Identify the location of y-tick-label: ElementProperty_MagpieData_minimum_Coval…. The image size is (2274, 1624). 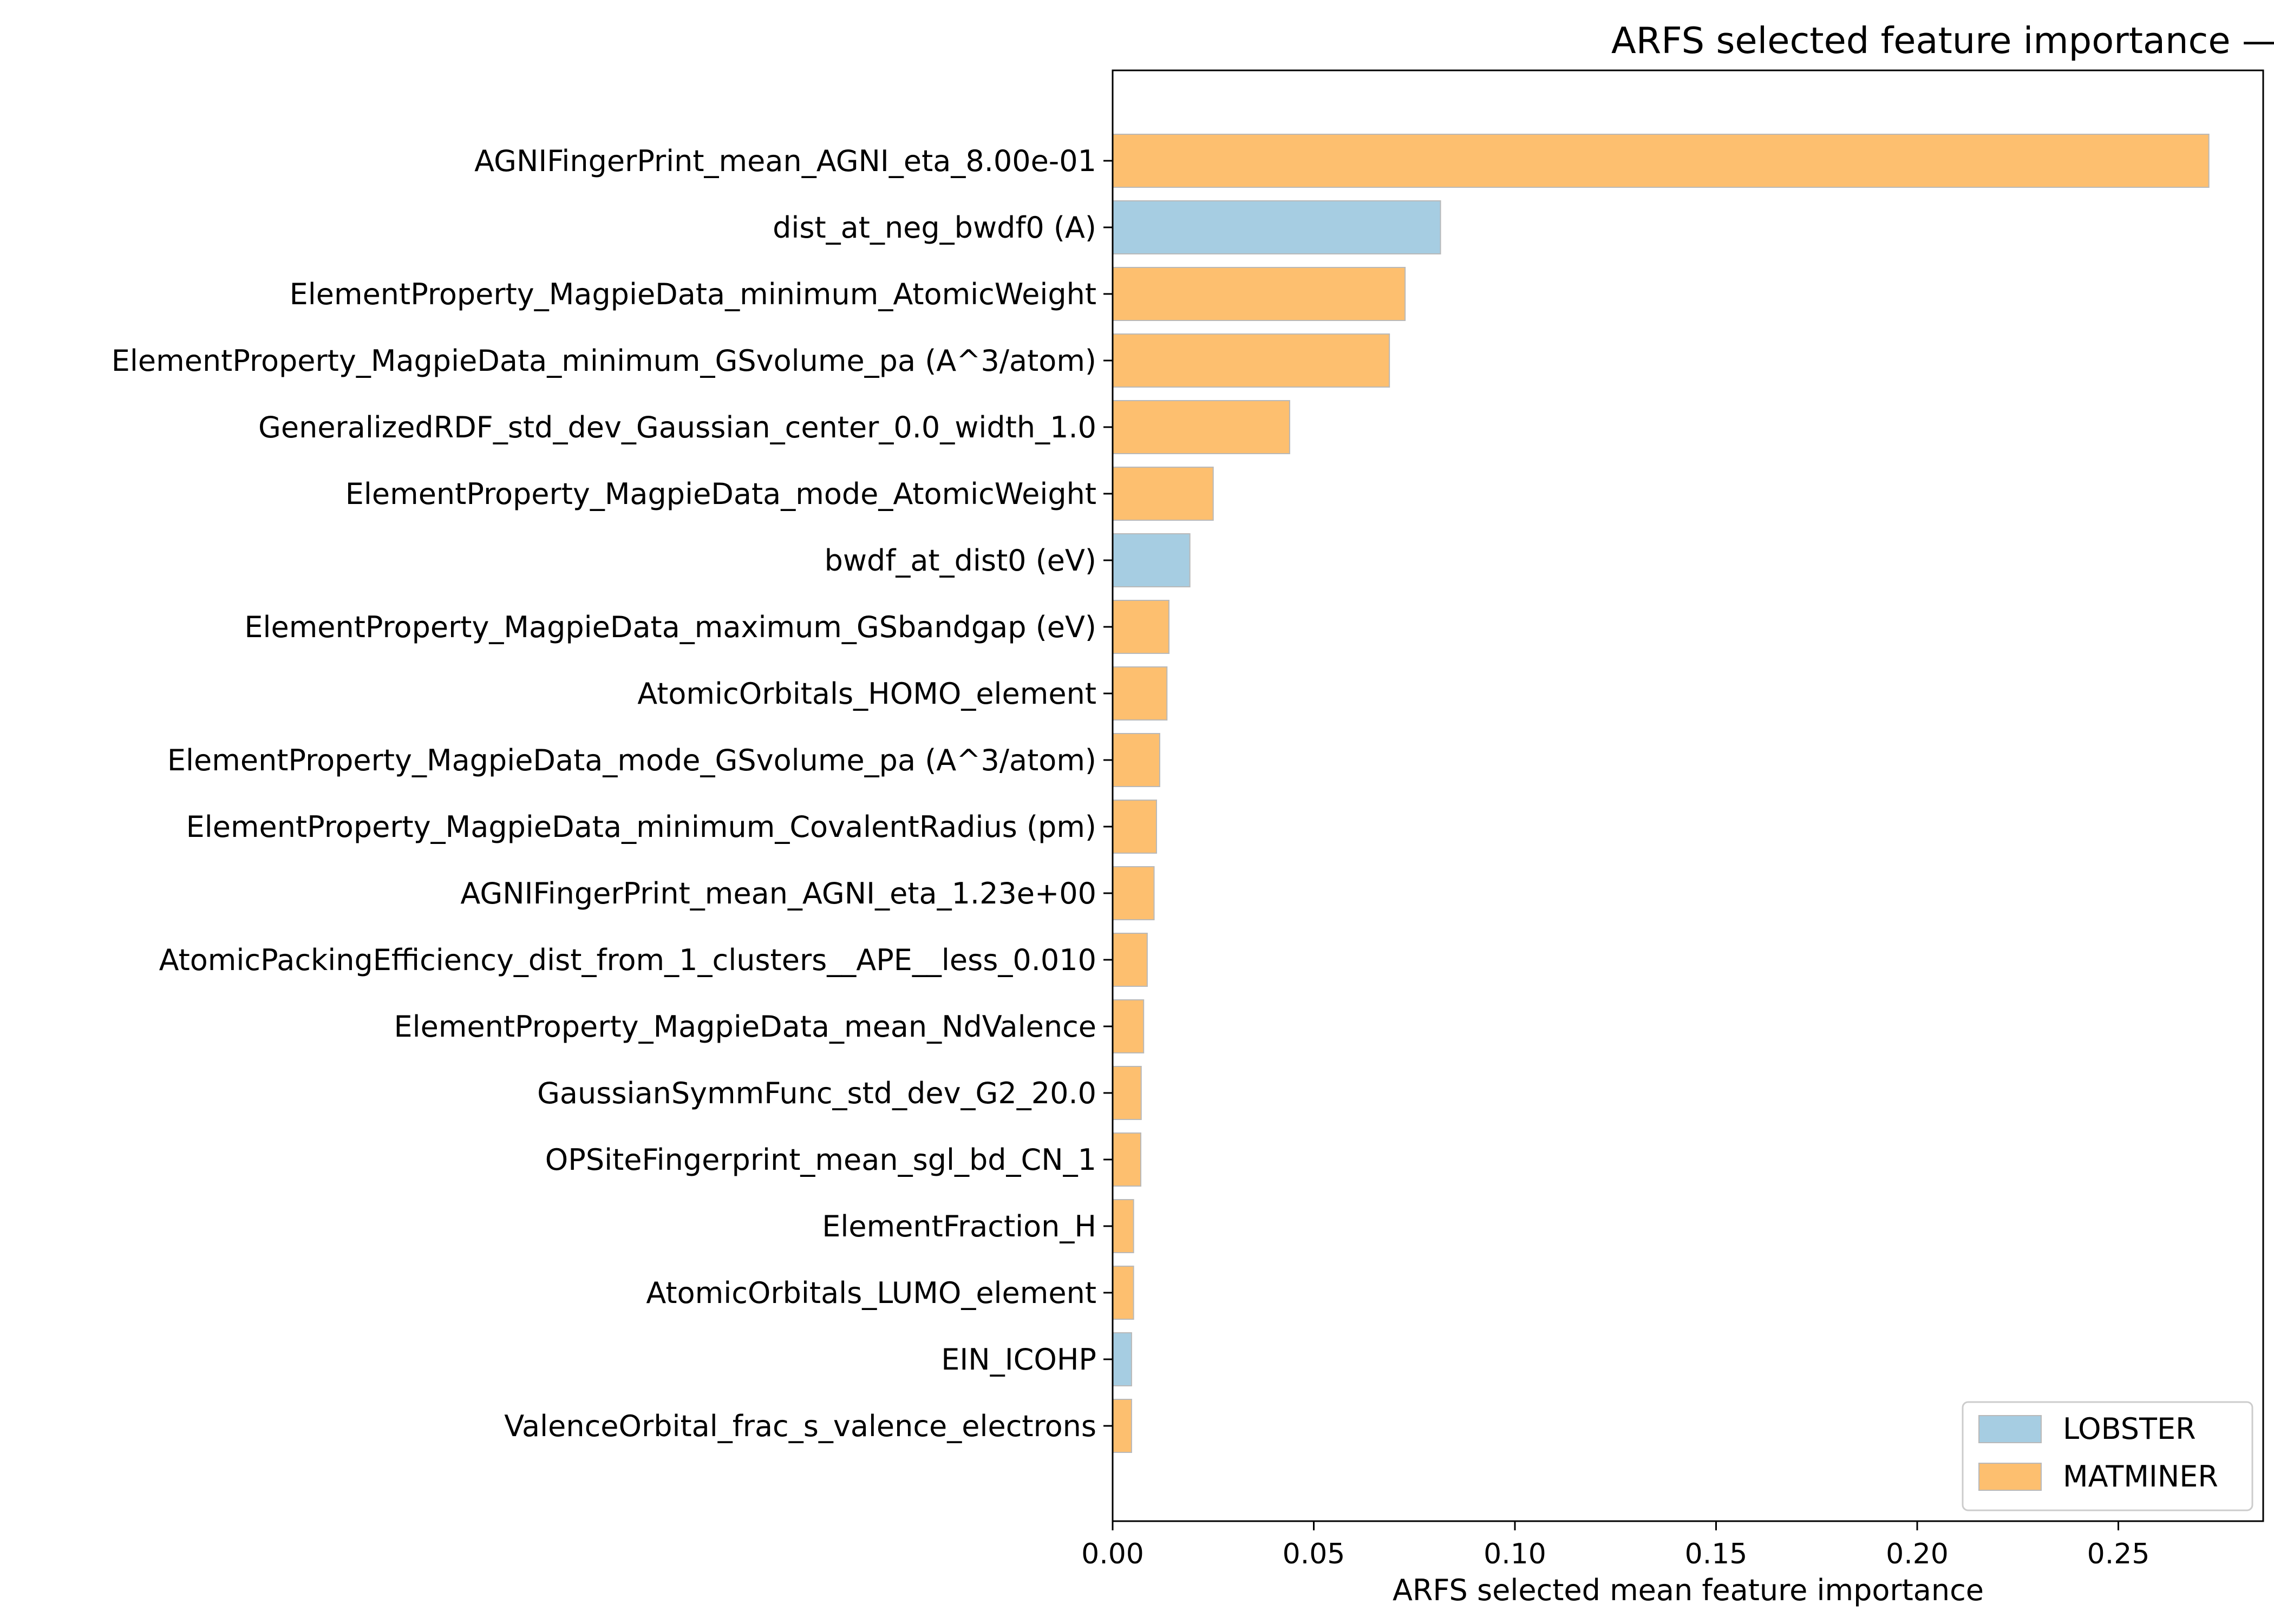
(641, 827).